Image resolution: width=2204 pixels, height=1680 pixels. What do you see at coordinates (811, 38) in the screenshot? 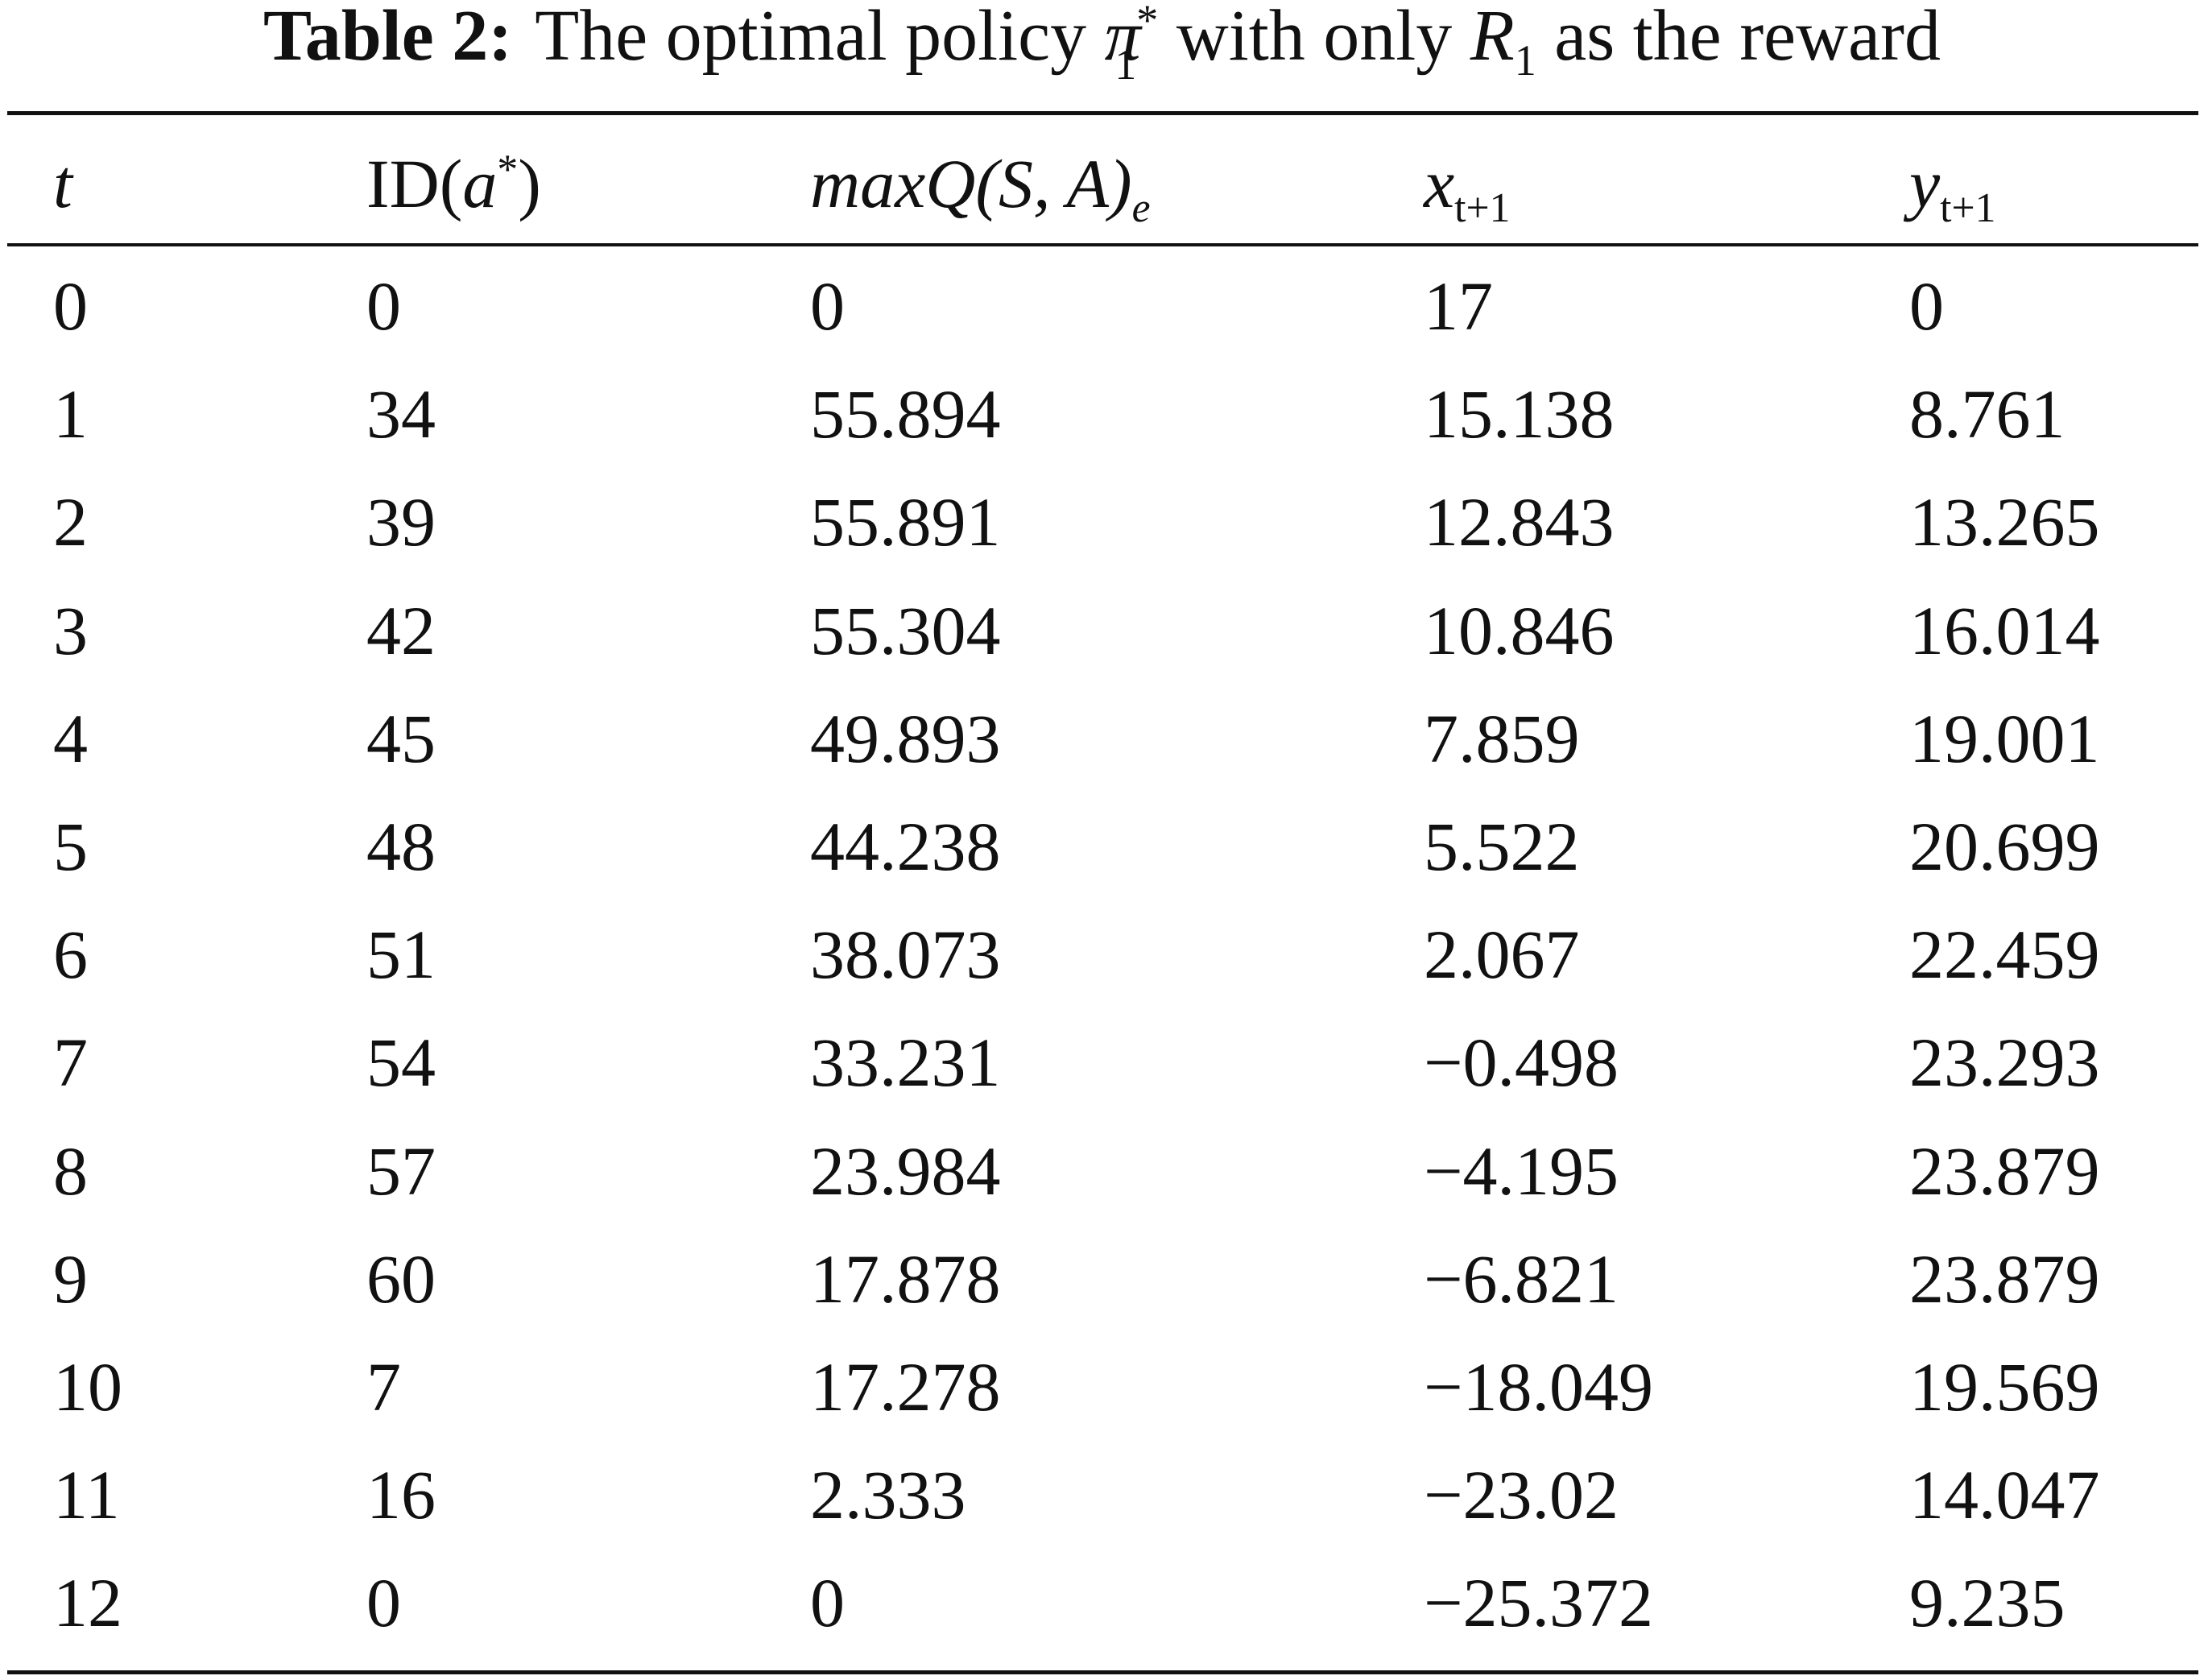
I see `caption-text: The optimal policy` at bounding box center [811, 38].